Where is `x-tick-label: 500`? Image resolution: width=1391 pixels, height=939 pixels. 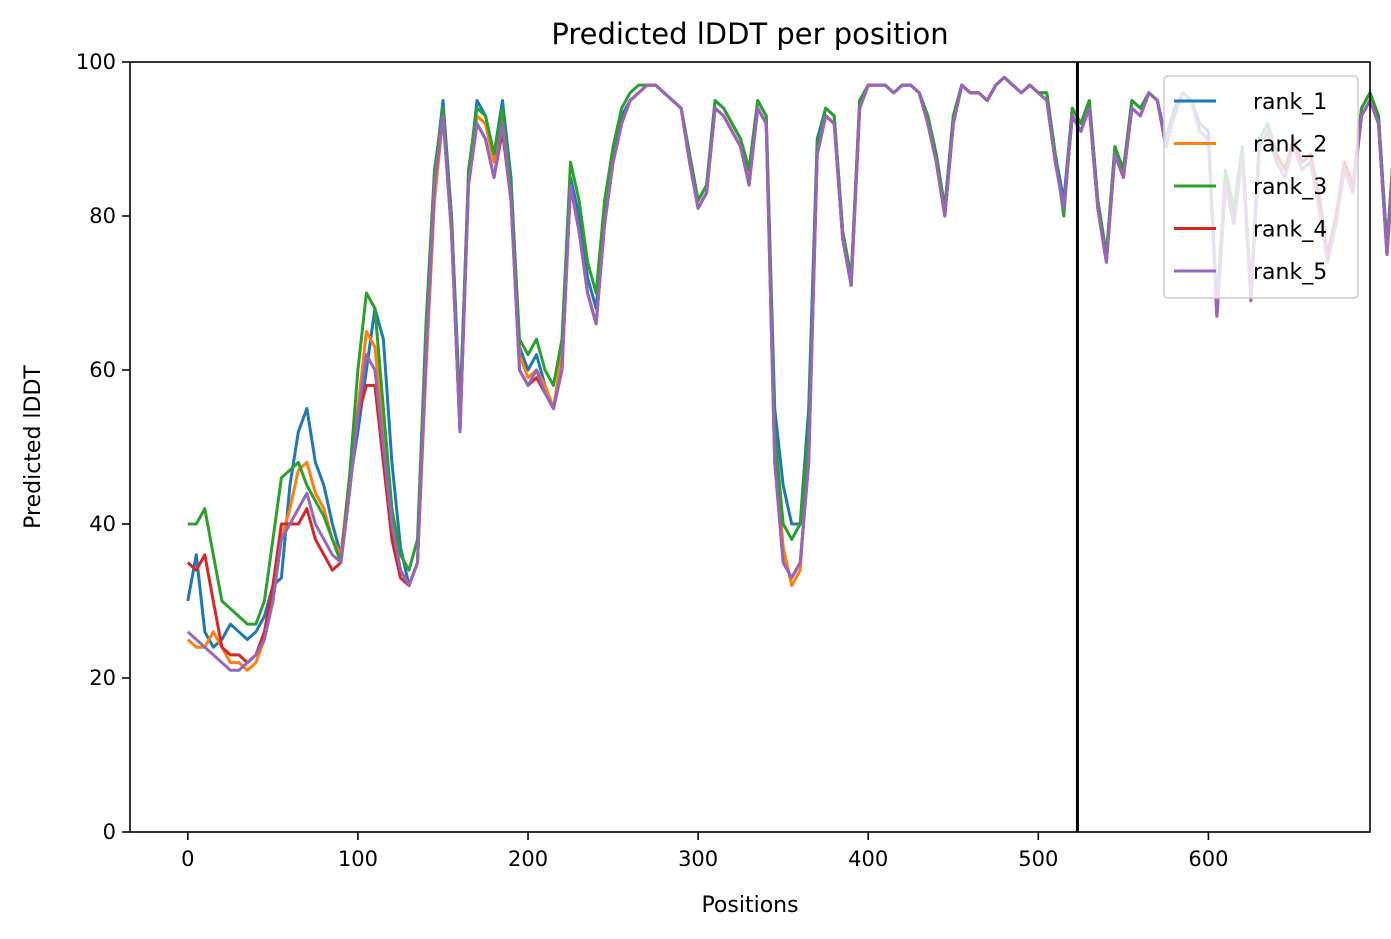
x-tick-label: 500 is located at coordinates (1038, 859).